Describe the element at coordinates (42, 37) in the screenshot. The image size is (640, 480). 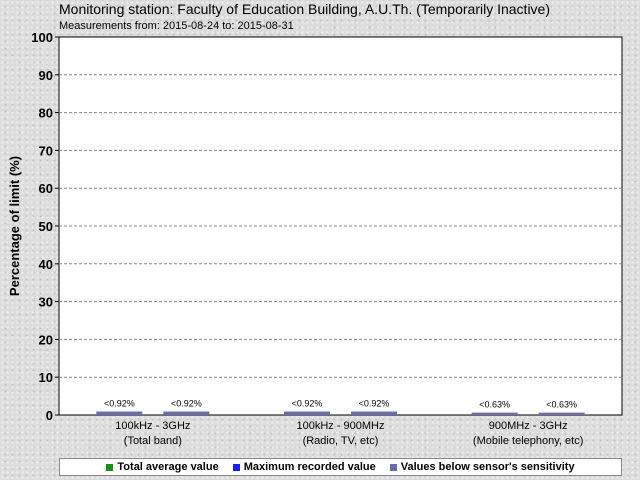
I see `y-tick-label: 100` at that location.